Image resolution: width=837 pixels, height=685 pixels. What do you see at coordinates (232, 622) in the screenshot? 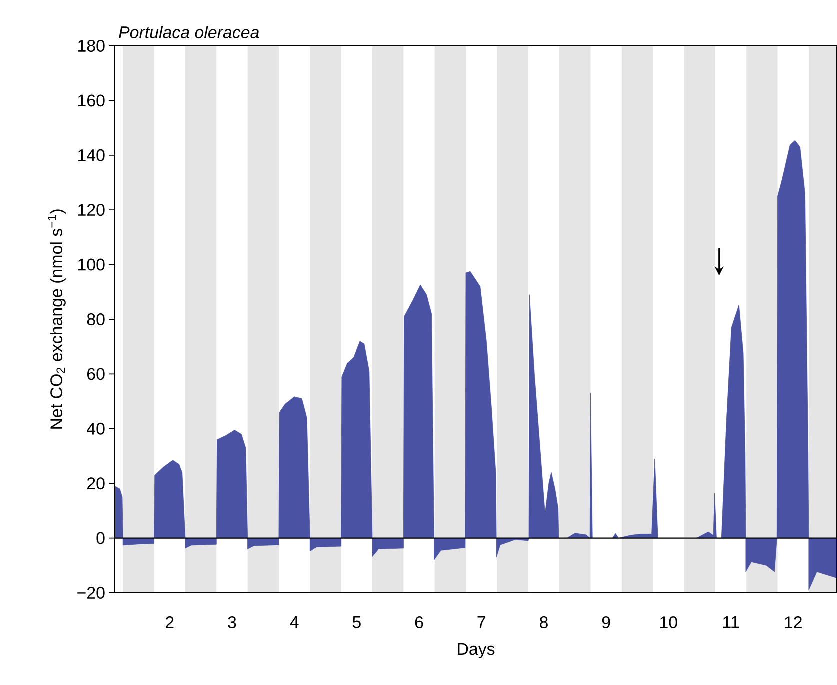
I see `x-tick-label: 3` at bounding box center [232, 622].